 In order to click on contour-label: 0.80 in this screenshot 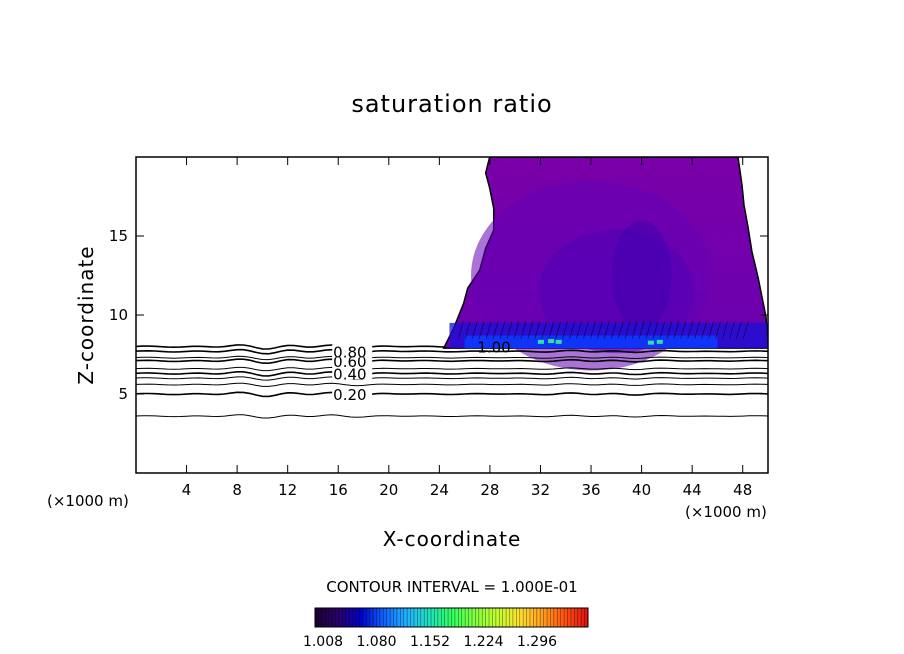, I will do `click(349, 352)`.